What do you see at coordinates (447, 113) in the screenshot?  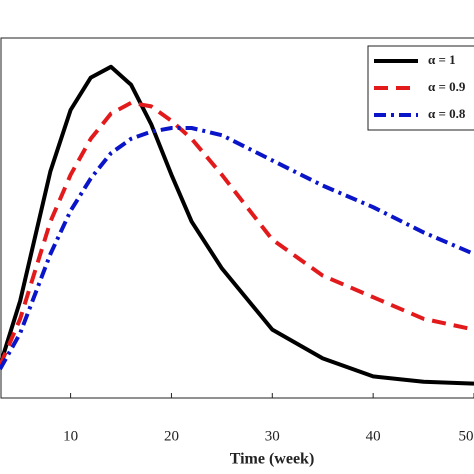 I see `legend-label: α = 0.8` at bounding box center [447, 113].